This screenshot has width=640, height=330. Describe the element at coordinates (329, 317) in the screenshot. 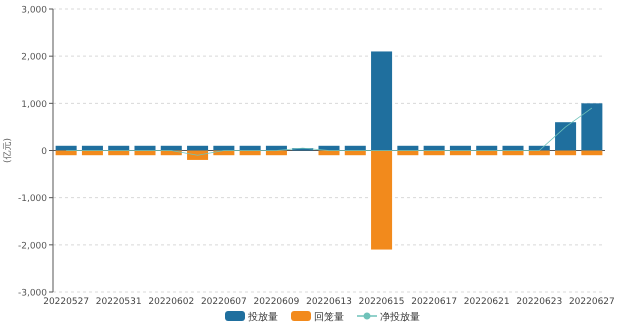

I see `legend-label: 回笼量` at that location.